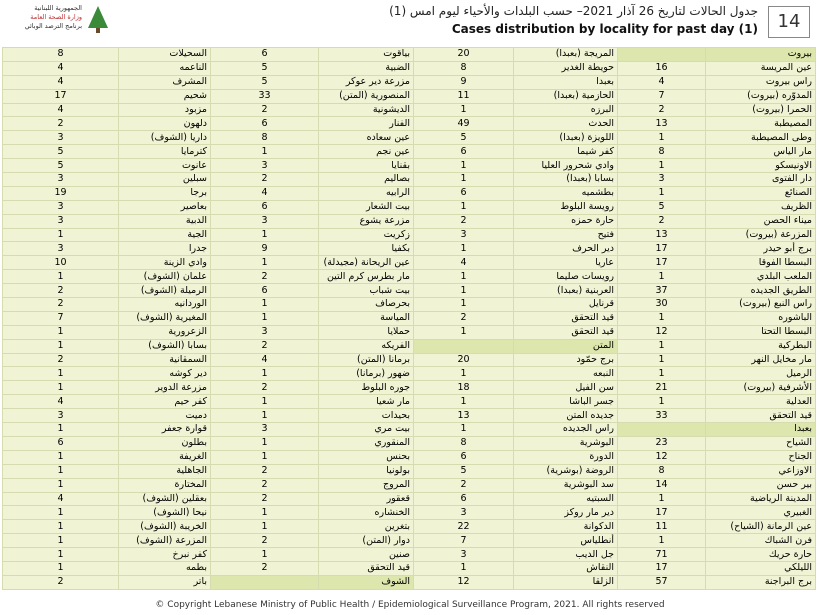 This screenshot has width=820, height=615. Describe the element at coordinates (164, 82) in the screenshot. I see `locality: المشرف` at that location.